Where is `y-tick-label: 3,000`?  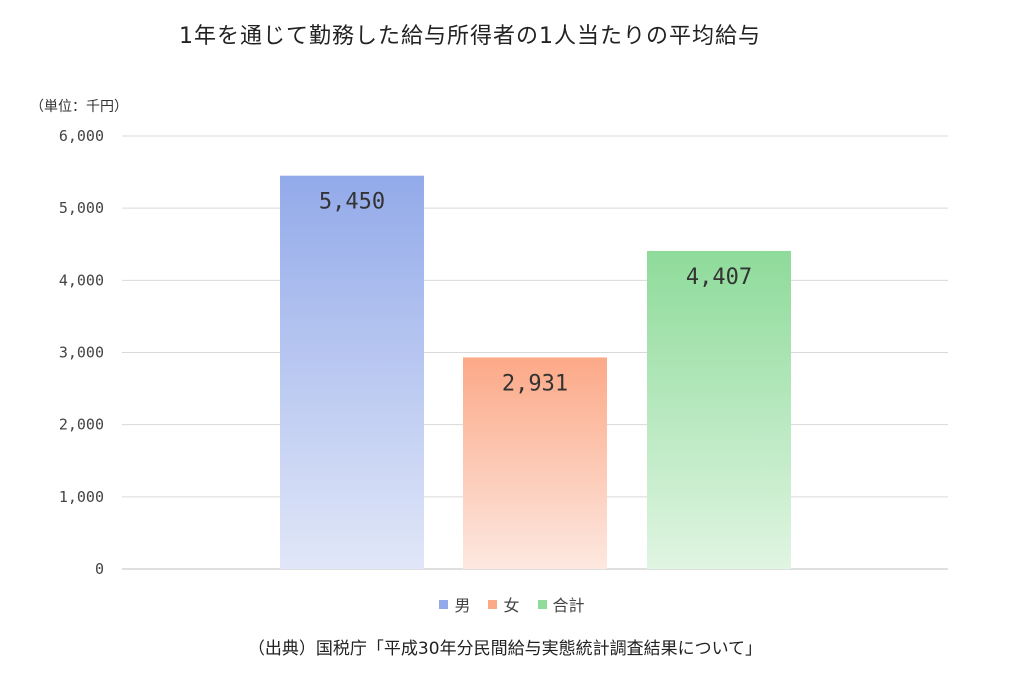
y-tick-label: 3,000 is located at coordinates (81, 353).